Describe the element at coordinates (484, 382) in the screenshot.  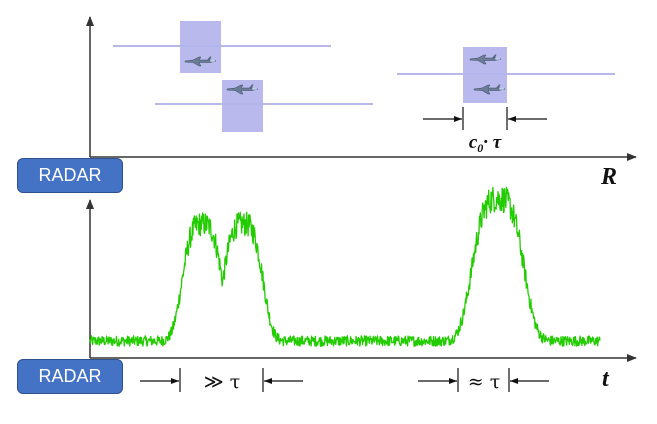
I see `separation-label-right: ≈ τ` at that location.